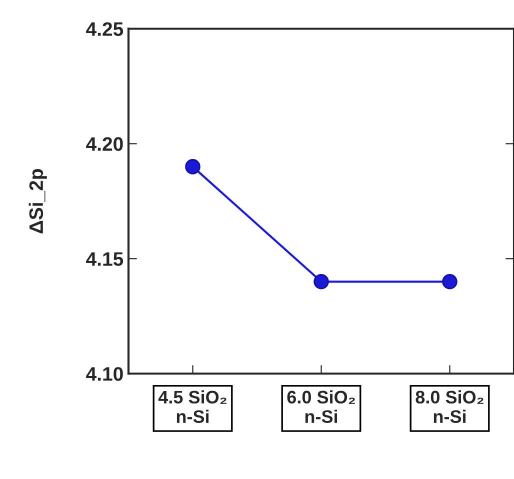 This screenshot has height=479, width=514. Describe the element at coordinates (450, 406) in the screenshot. I see `x-tick-label: 8.0 SiO₂ n-Si` at that location.